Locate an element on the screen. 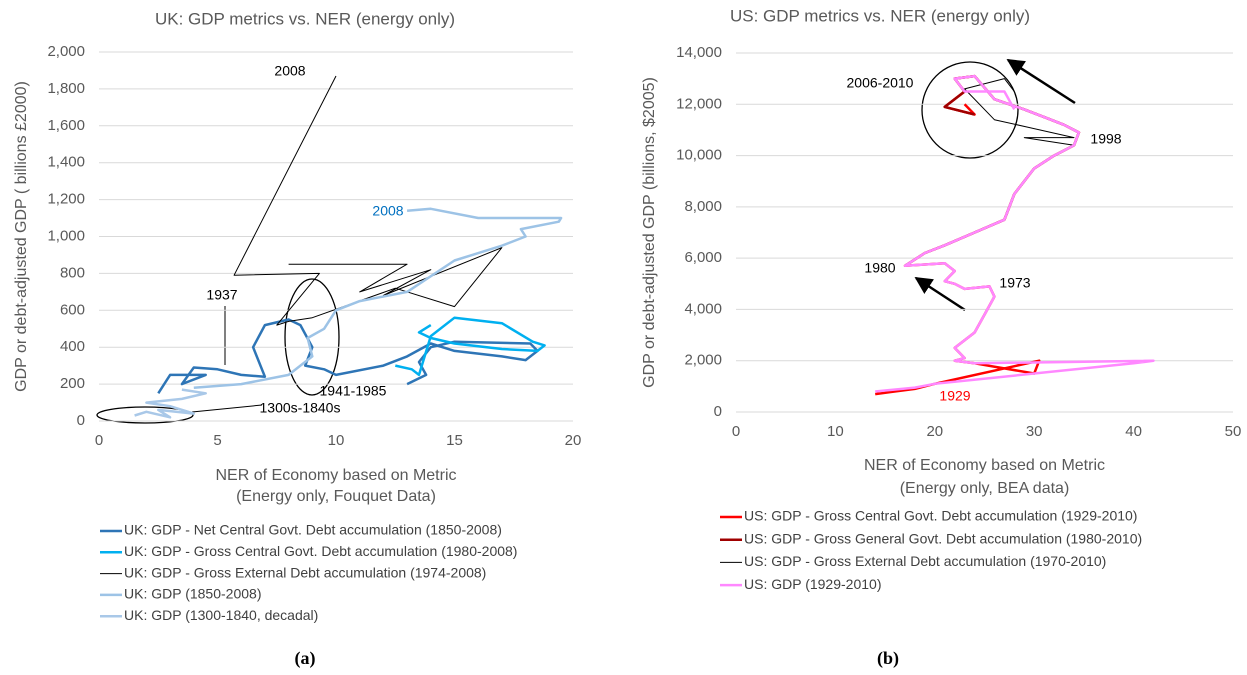 The width and height of the screenshot is (1247, 675). legend-label: UK: GDP (1300-1840, decadal) is located at coordinates (221, 615).